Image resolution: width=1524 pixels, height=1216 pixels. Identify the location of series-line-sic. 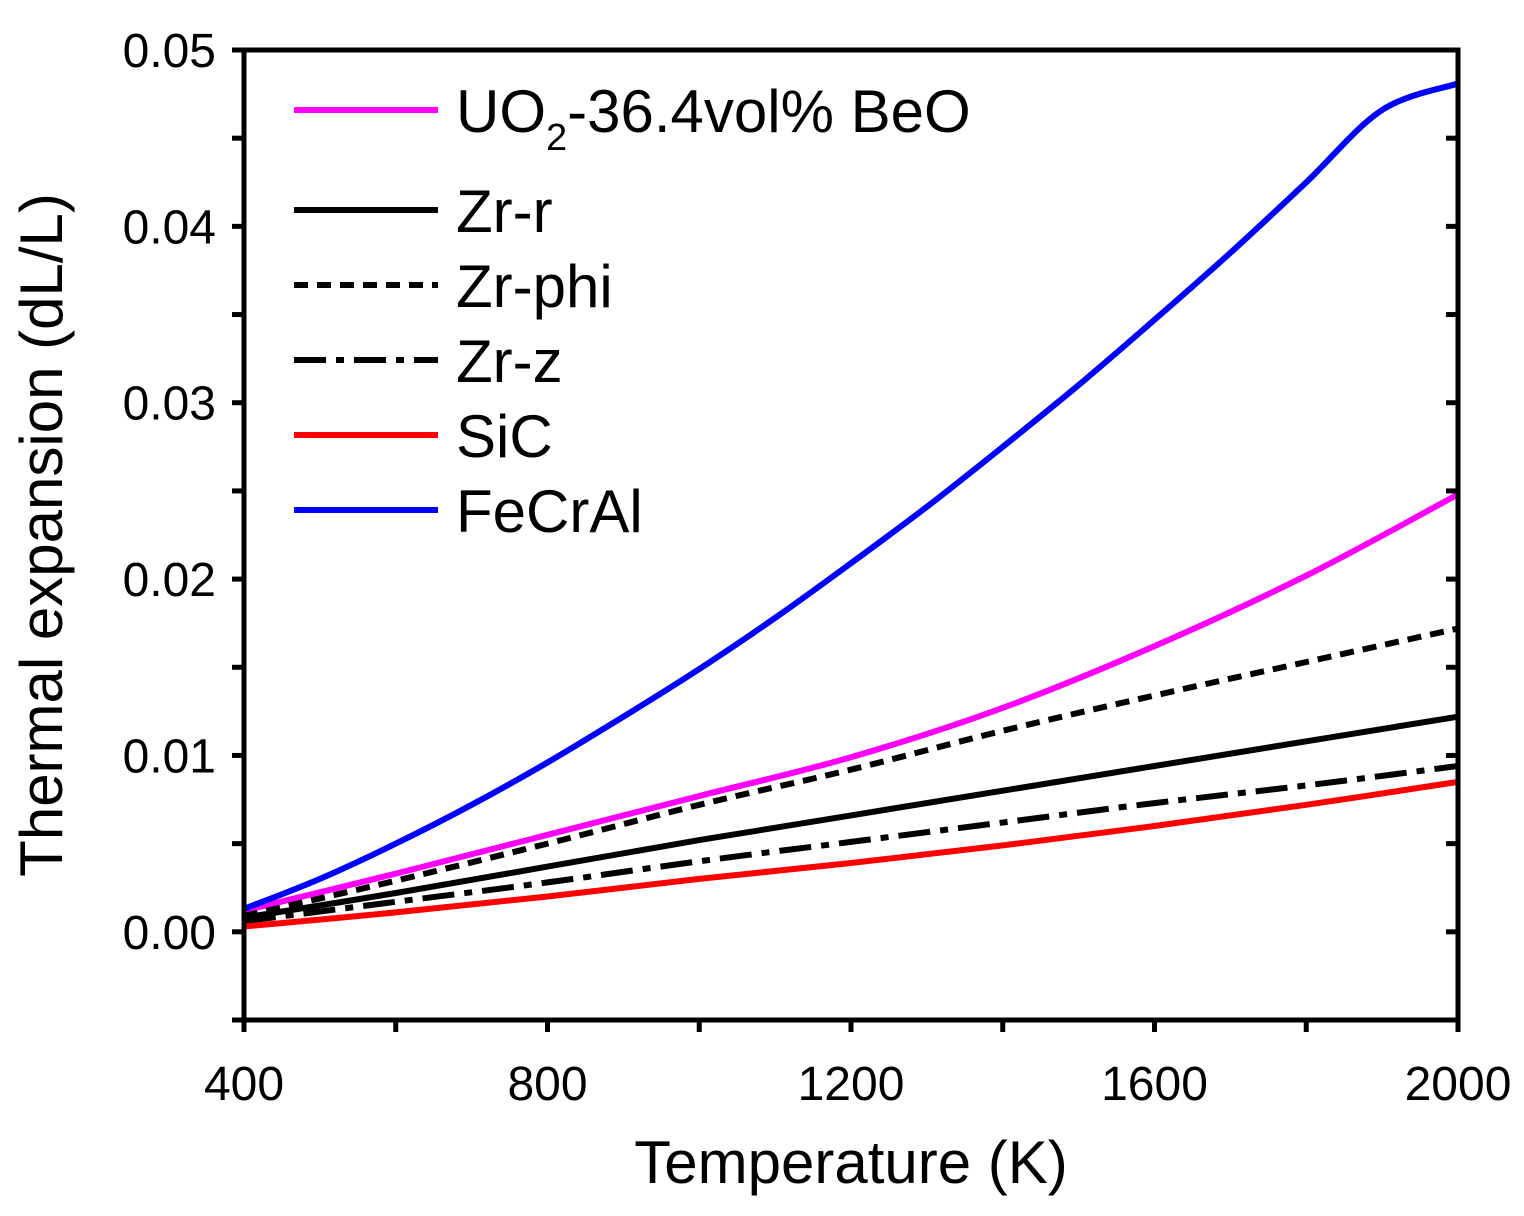
(851, 854).